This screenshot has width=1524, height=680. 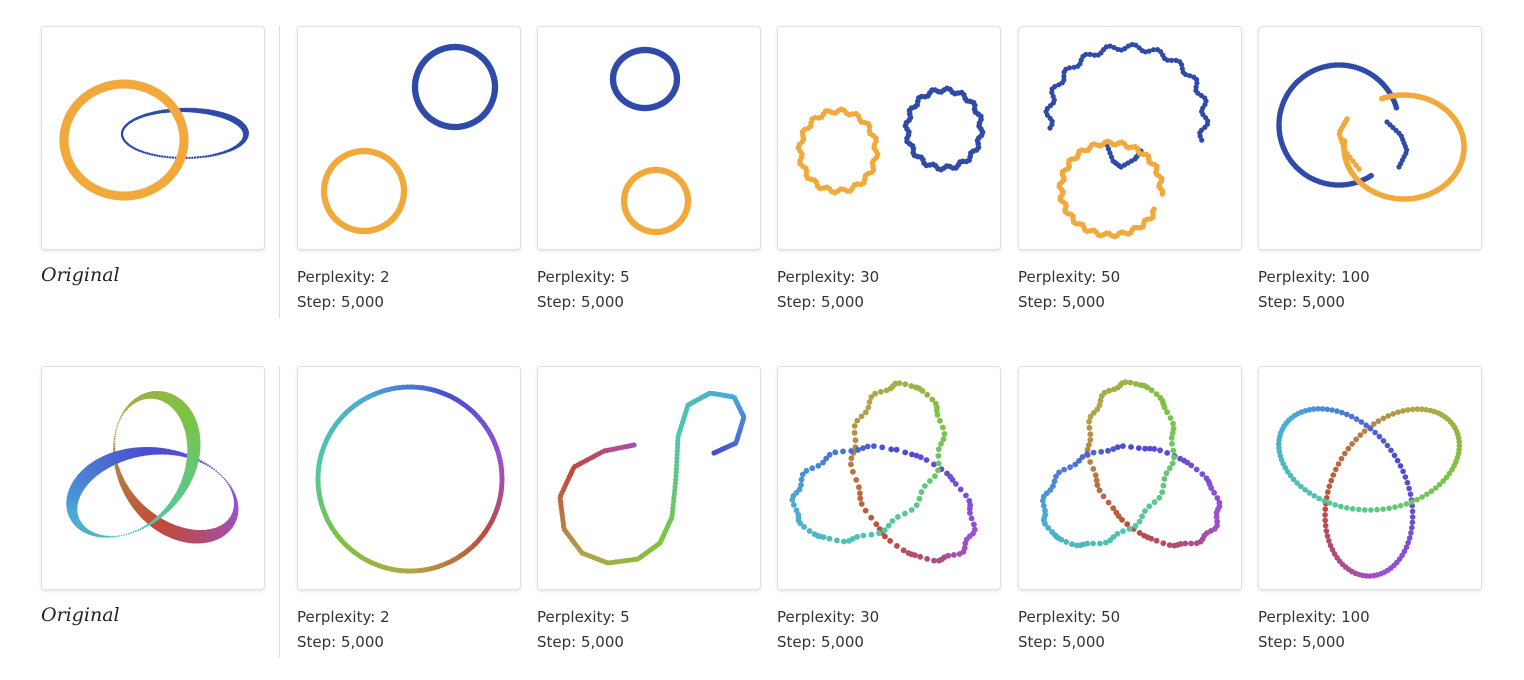 I want to click on perplexity-label: Perplexity: 5, so click(x=583, y=277).